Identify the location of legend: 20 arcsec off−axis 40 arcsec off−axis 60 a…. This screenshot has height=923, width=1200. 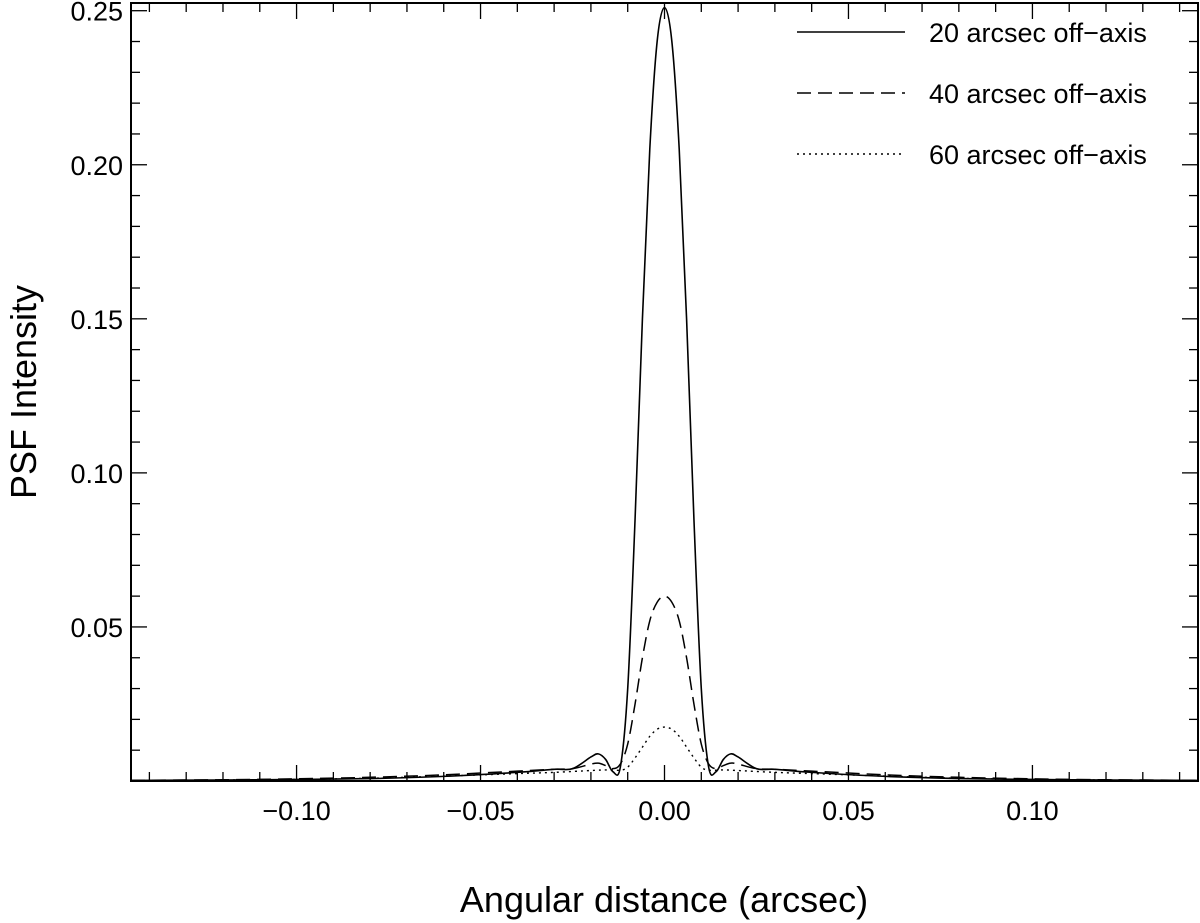
(972, 94).